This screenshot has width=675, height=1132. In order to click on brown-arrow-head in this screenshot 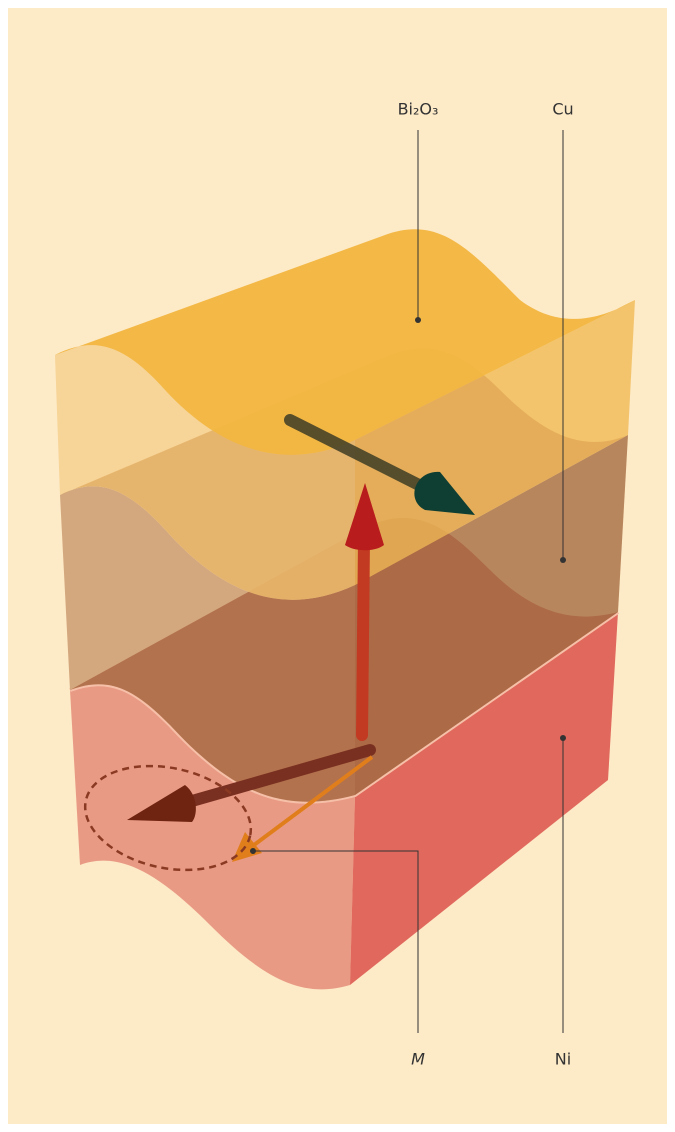, I will do `click(161, 803)`.